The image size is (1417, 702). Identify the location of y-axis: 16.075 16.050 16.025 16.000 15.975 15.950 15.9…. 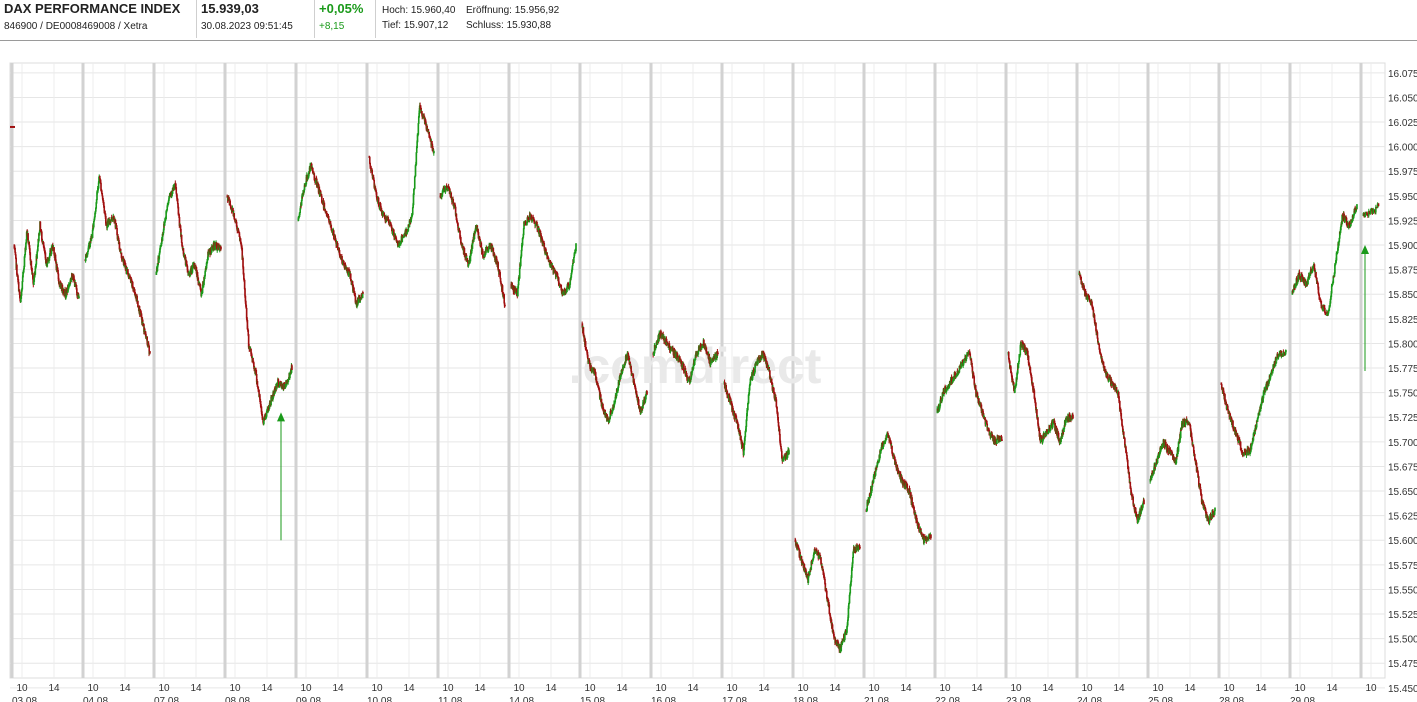
(1402, 382).